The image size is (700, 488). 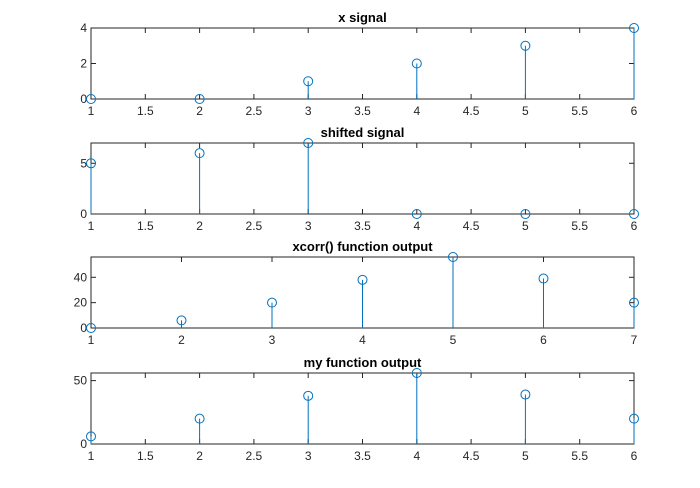 What do you see at coordinates (81, 303) in the screenshot?
I see `y-tick-label: 20` at bounding box center [81, 303].